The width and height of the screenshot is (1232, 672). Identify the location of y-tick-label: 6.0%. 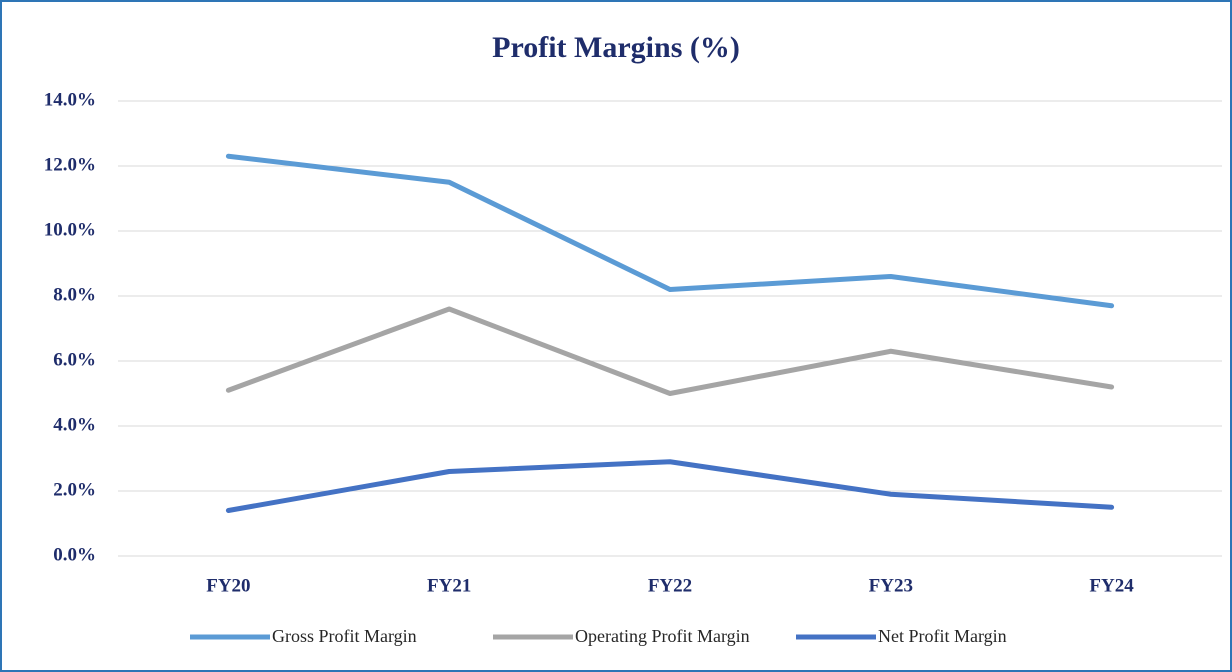
(74, 359).